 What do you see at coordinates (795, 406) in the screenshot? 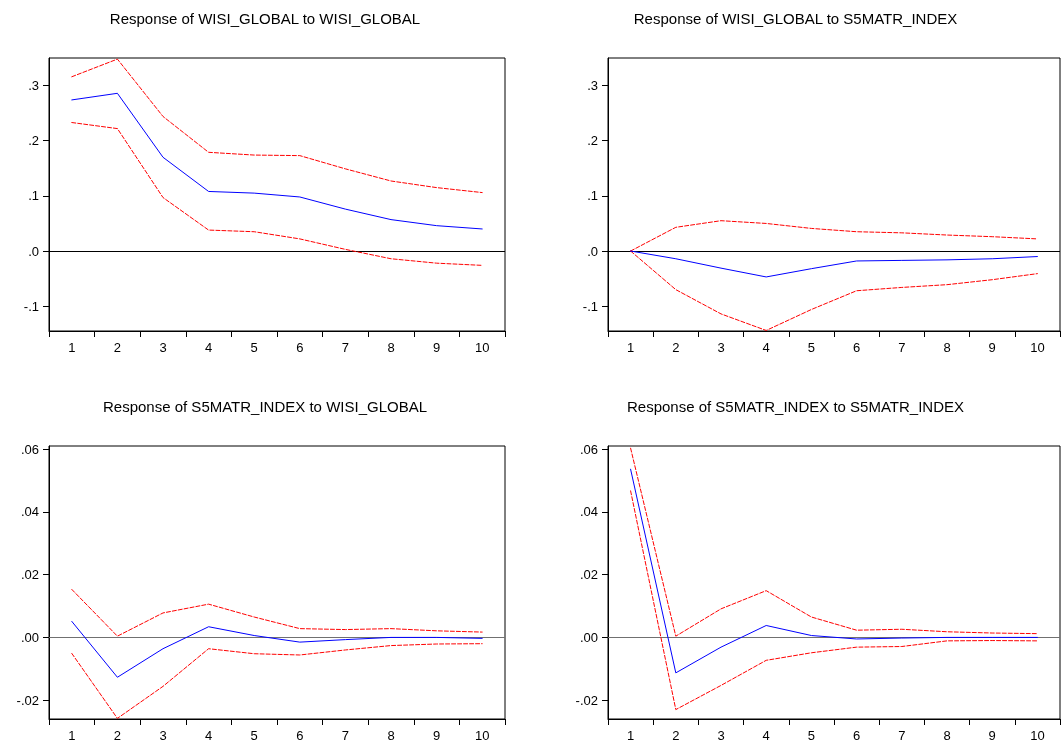
I see `chart-title: Response of S5MATR_INDEX to S5MATR_INDEX` at bounding box center [795, 406].